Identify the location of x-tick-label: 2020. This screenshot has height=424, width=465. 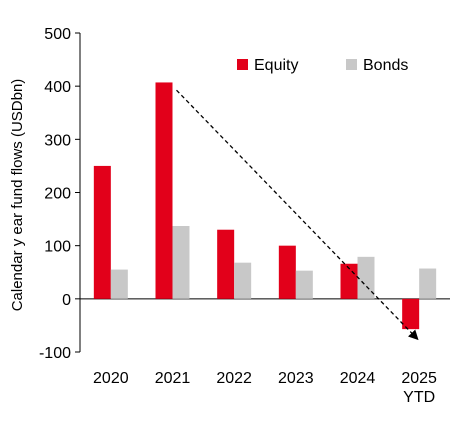
(111, 378).